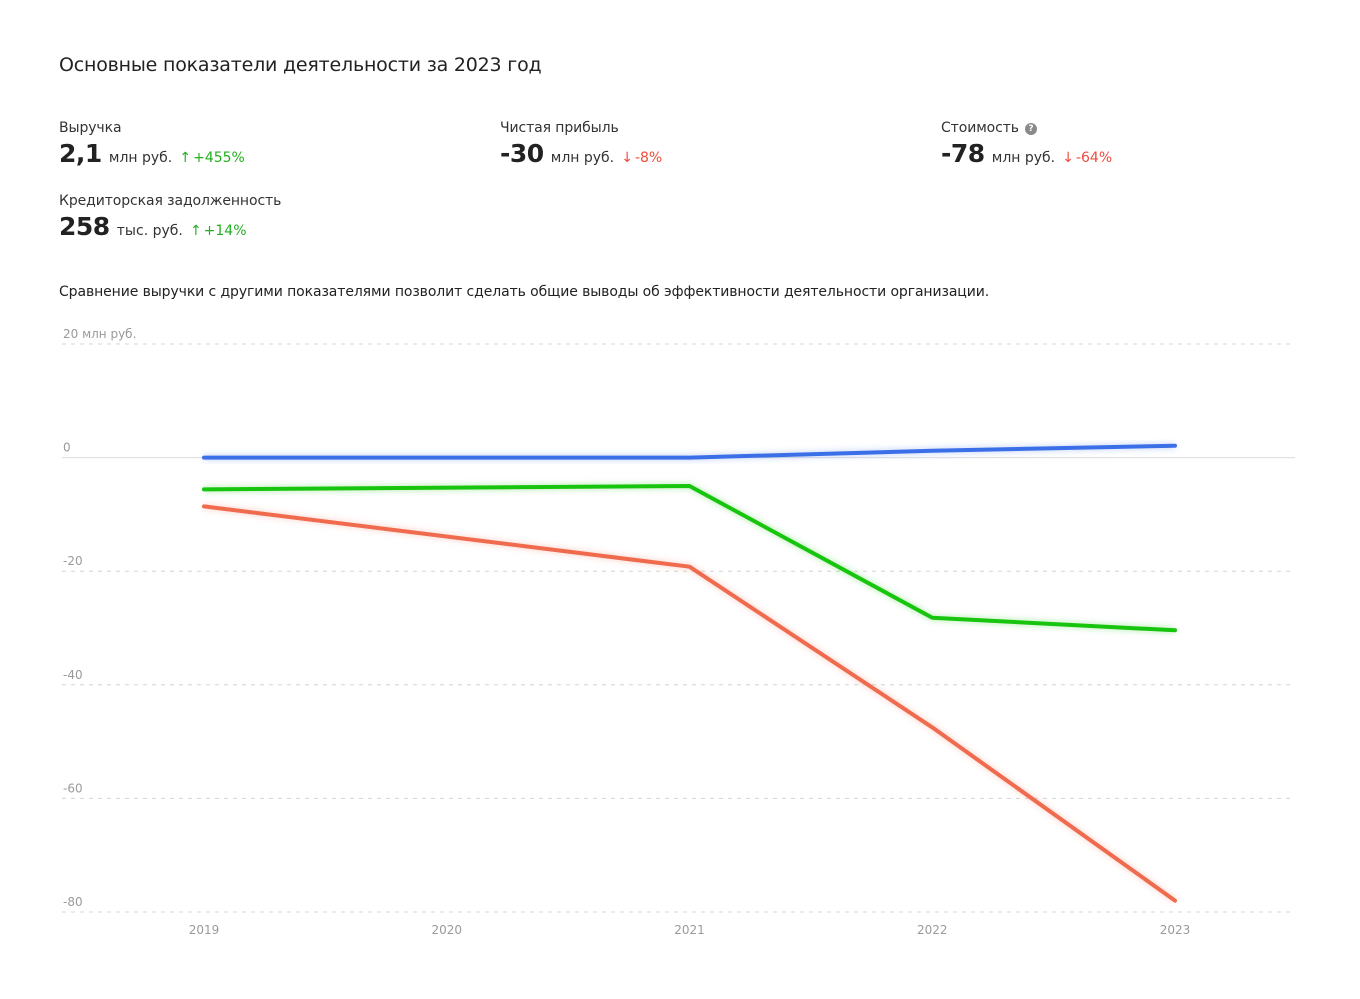 The height and width of the screenshot is (999, 1360). I want to click on metric-label: Чистая прибыль, so click(559, 128).